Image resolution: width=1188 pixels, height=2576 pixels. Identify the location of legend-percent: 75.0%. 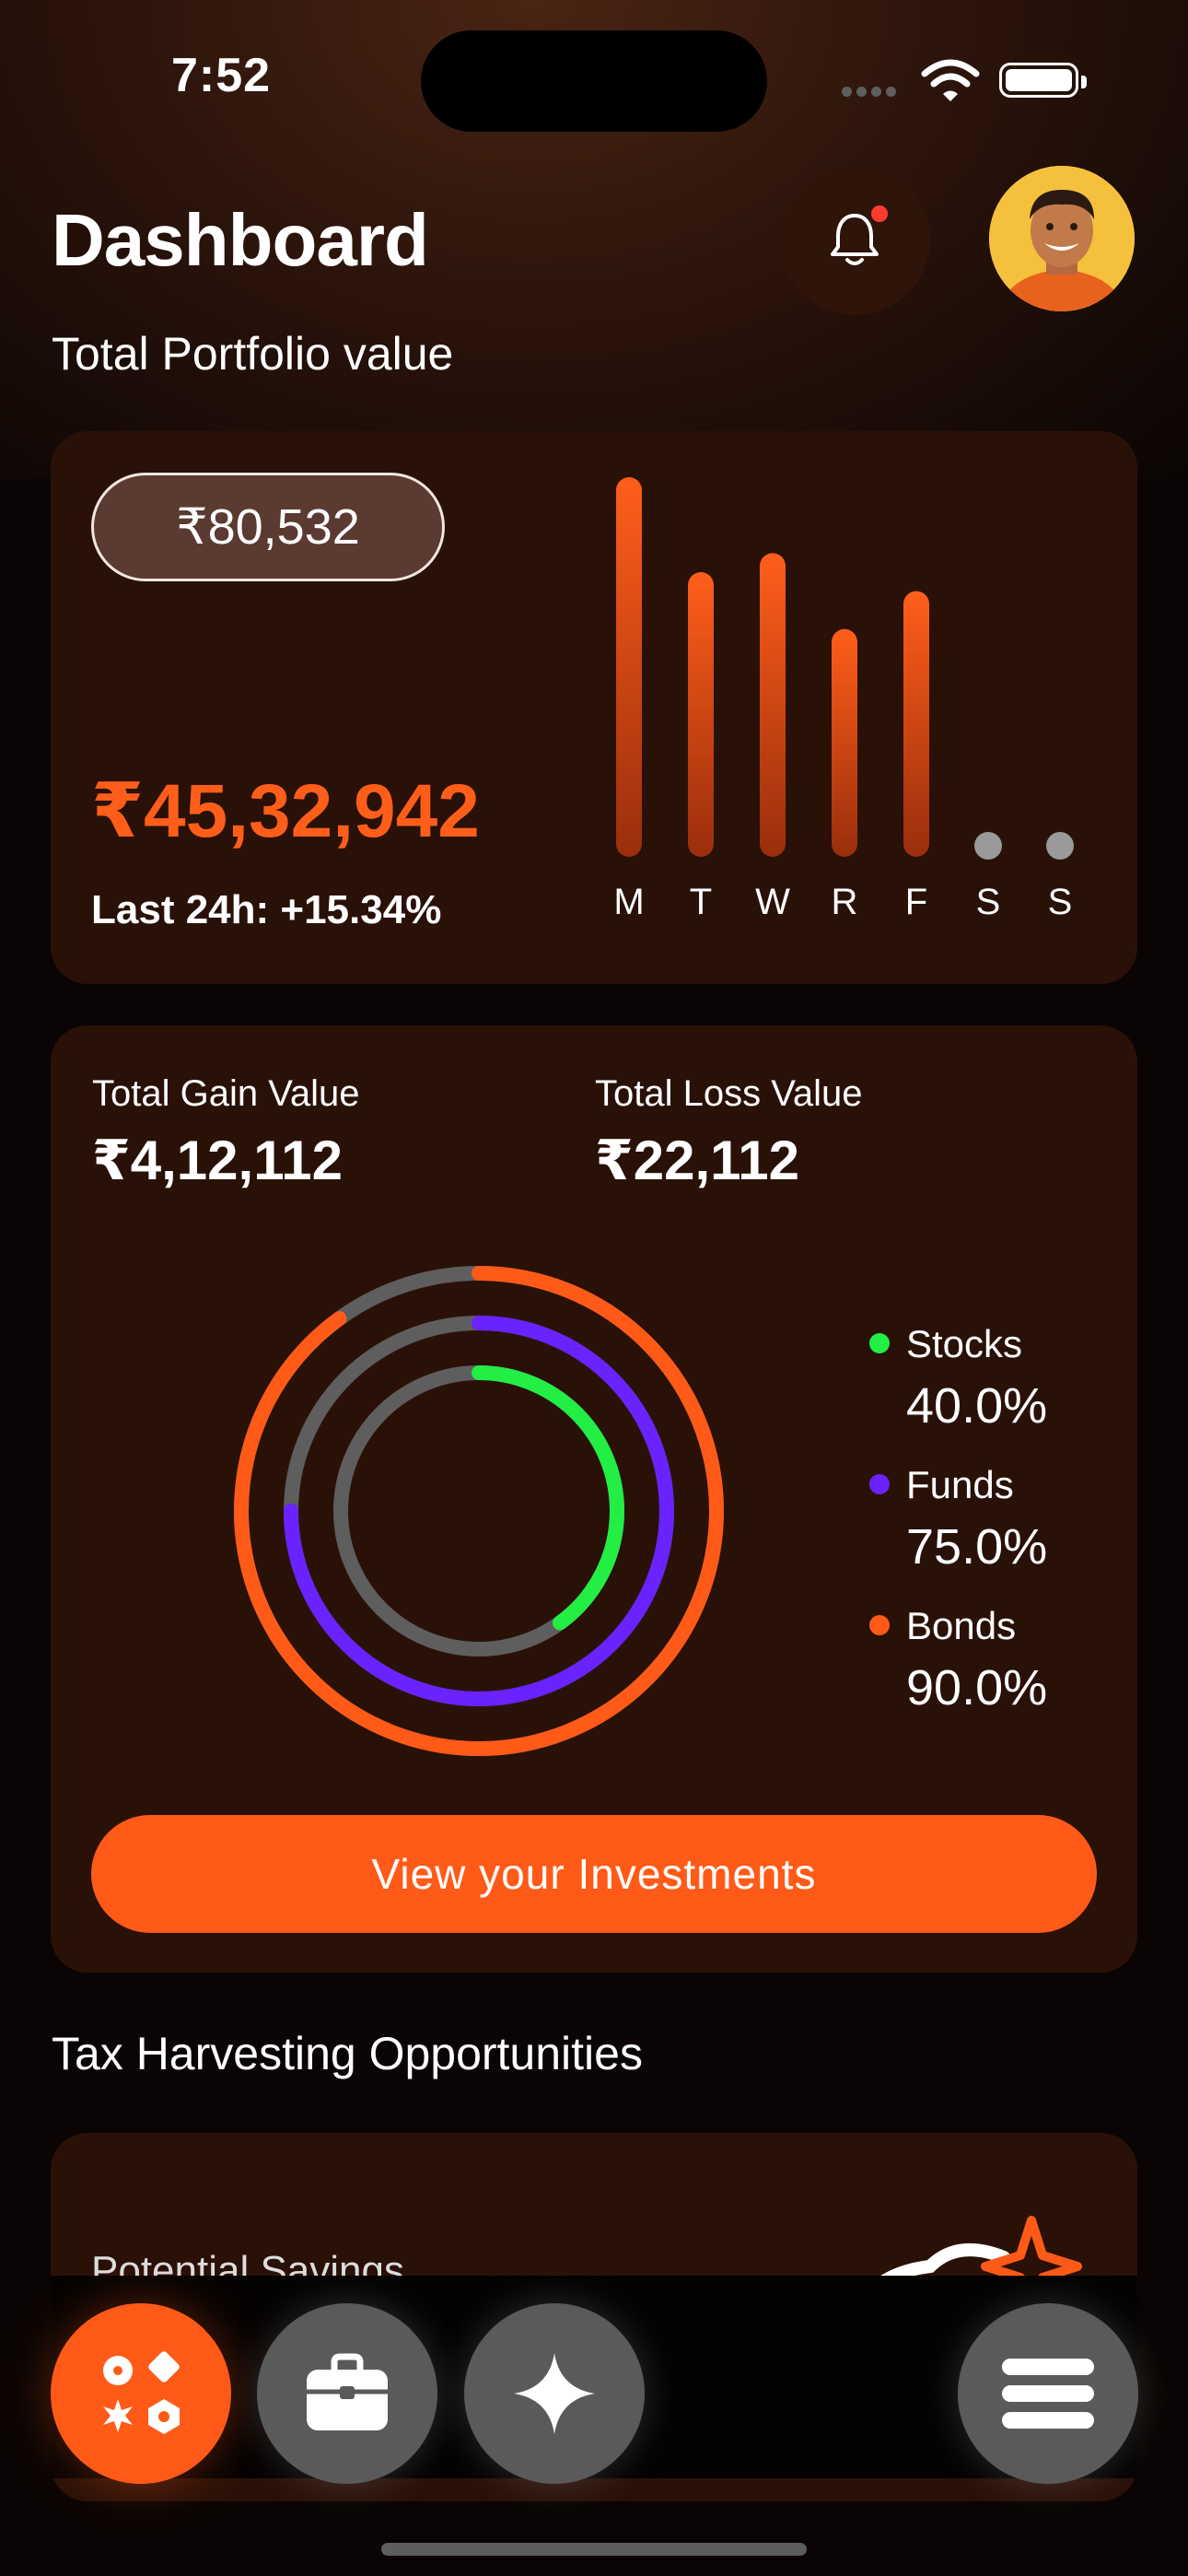
(977, 1547).